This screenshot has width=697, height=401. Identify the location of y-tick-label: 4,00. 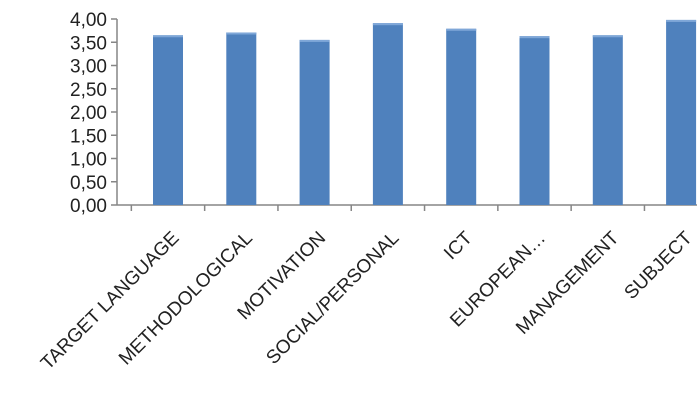
(88, 20).